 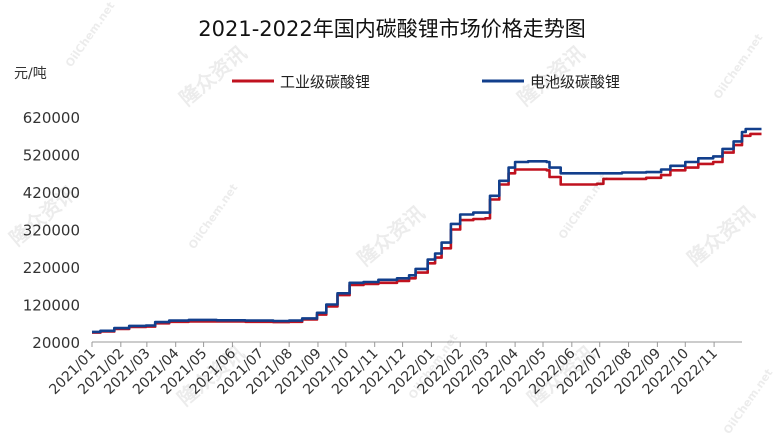 I want to click on y-unit-label: 元/吨, so click(x=30, y=74).